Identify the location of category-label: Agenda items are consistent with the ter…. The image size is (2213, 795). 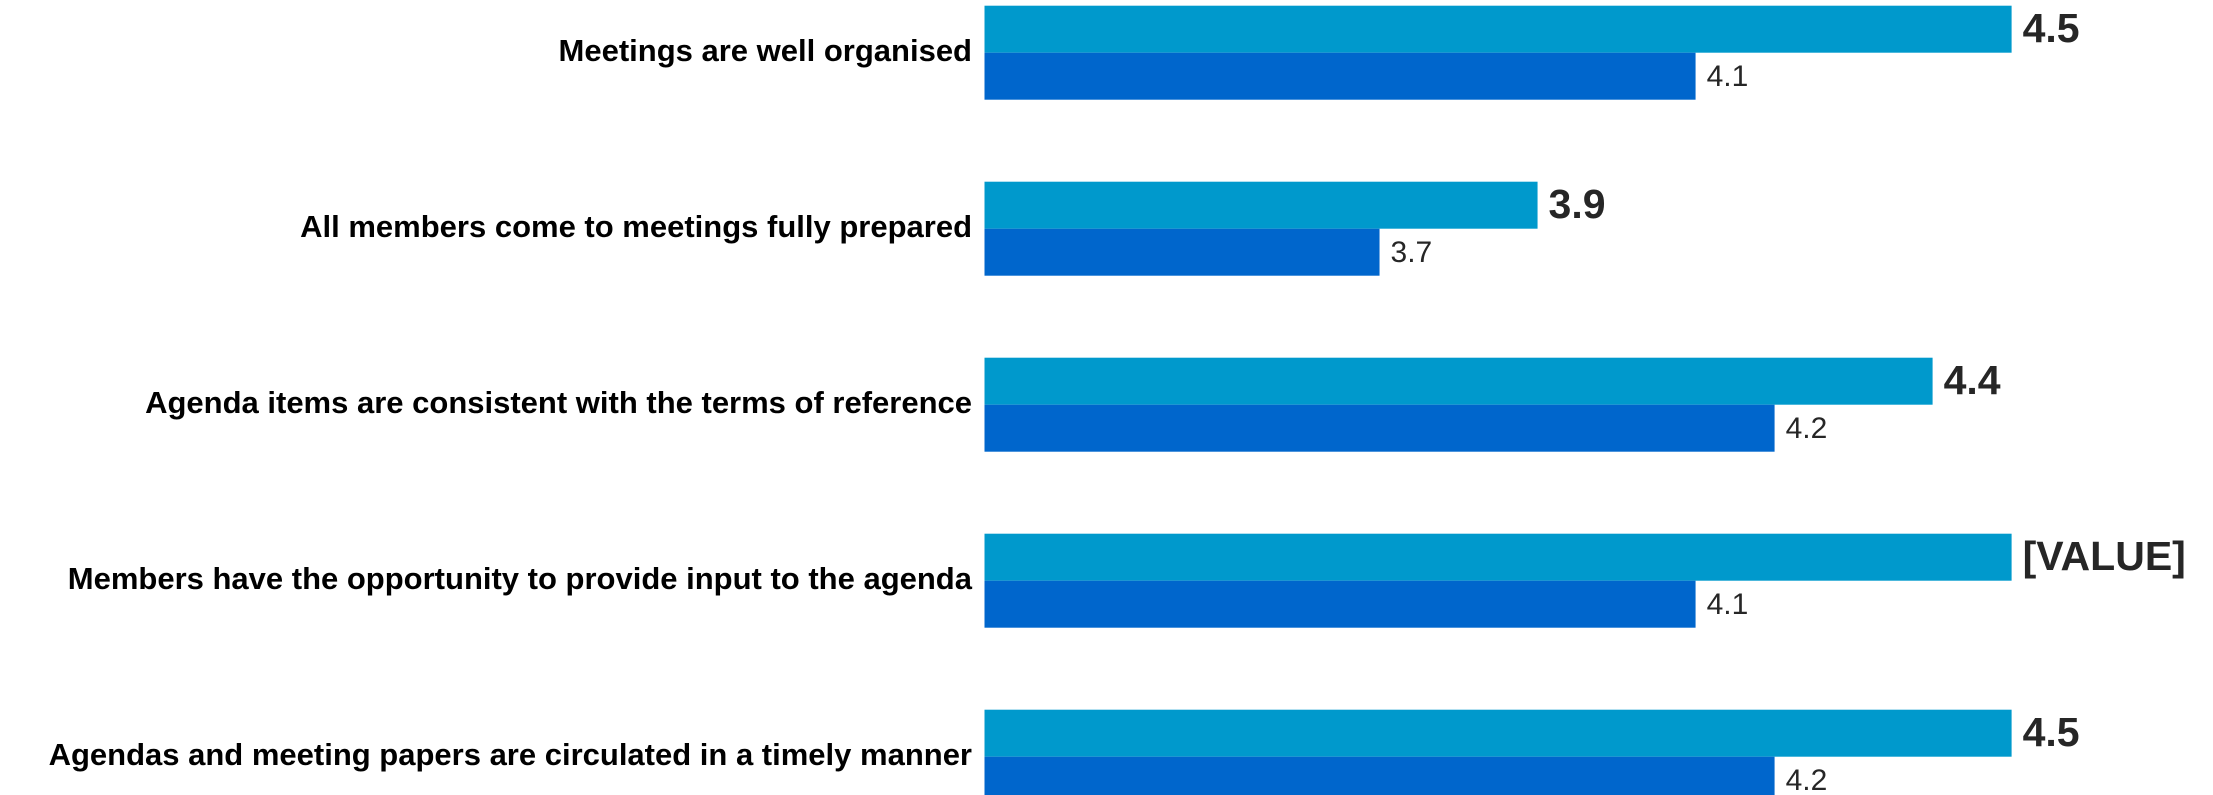
(558, 402).